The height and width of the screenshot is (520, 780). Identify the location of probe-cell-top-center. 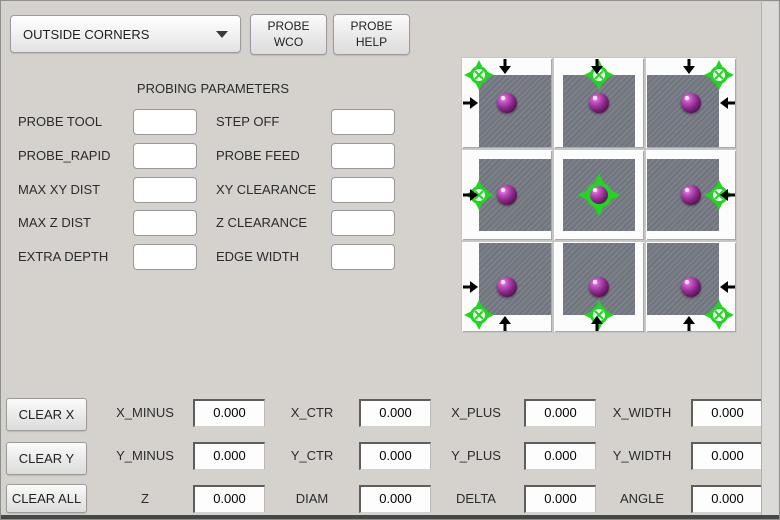
(599, 103).